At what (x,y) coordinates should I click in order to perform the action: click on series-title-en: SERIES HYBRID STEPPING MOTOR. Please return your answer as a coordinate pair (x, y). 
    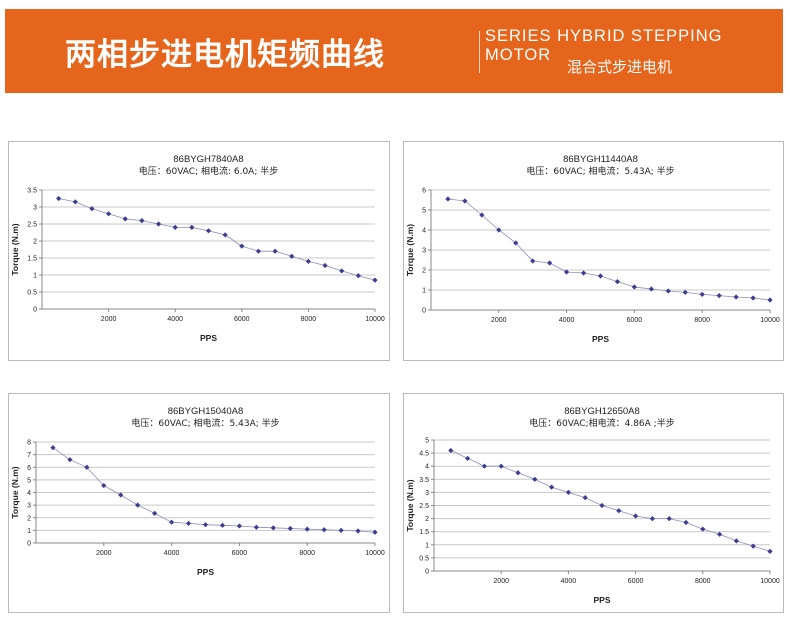
    Looking at the image, I should click on (604, 45).